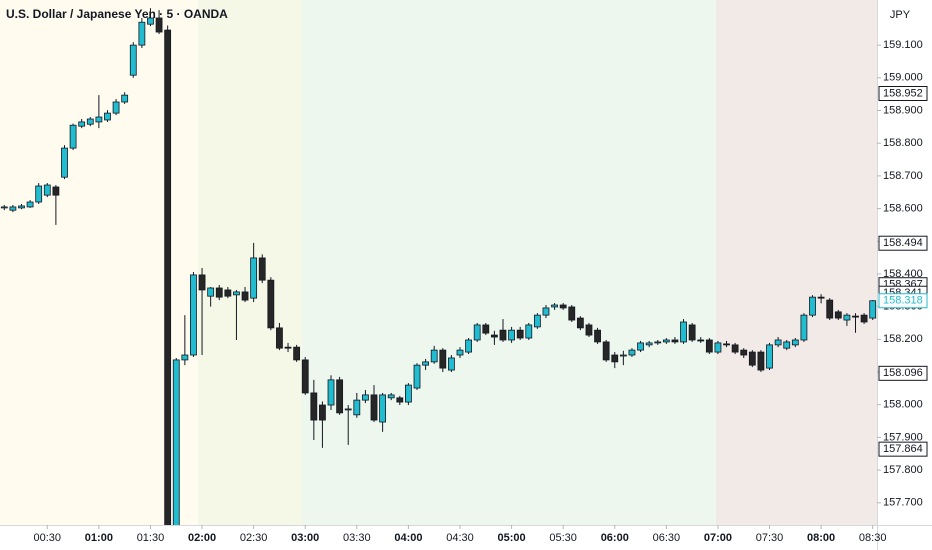 The height and width of the screenshot is (550, 932). What do you see at coordinates (460, 538) in the screenshot?
I see `x-tick-label: 04:30` at bounding box center [460, 538].